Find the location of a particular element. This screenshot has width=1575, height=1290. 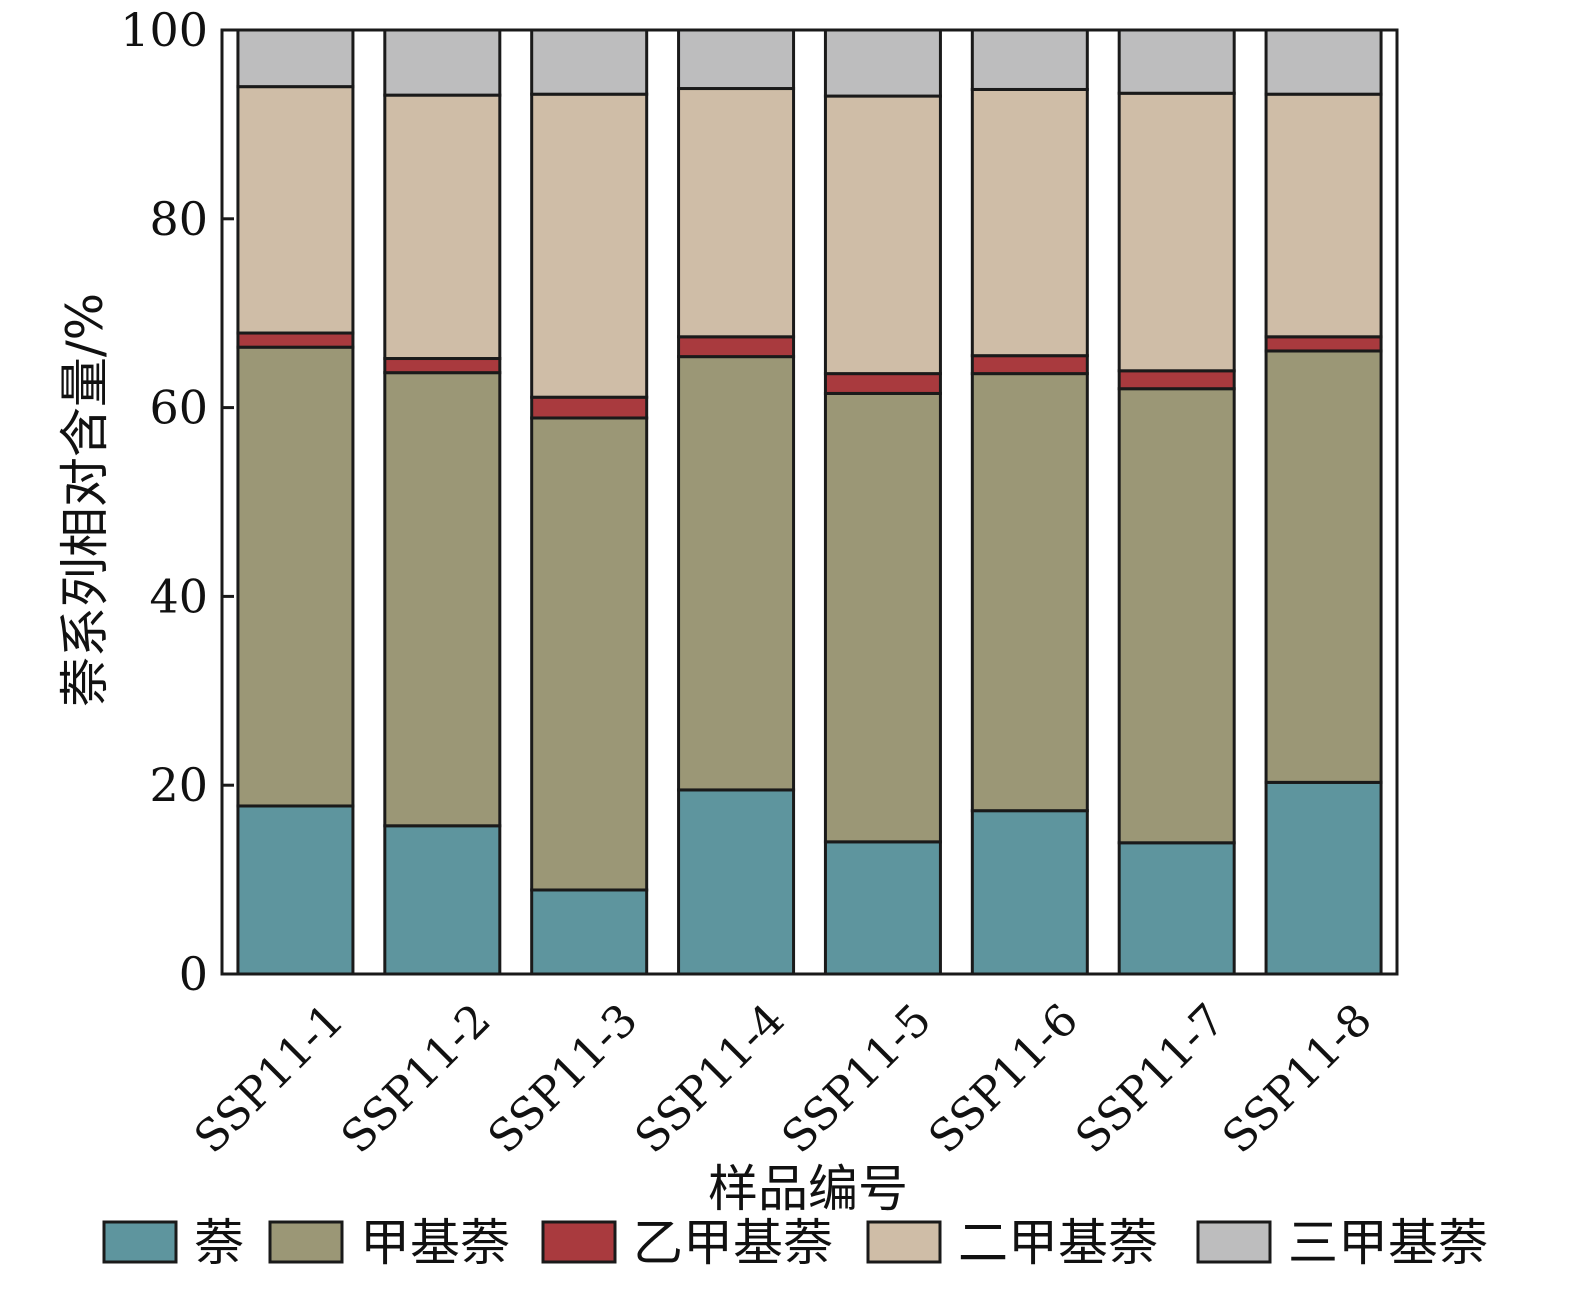

x-axis-title: 样品编号 is located at coordinates (808, 1189).